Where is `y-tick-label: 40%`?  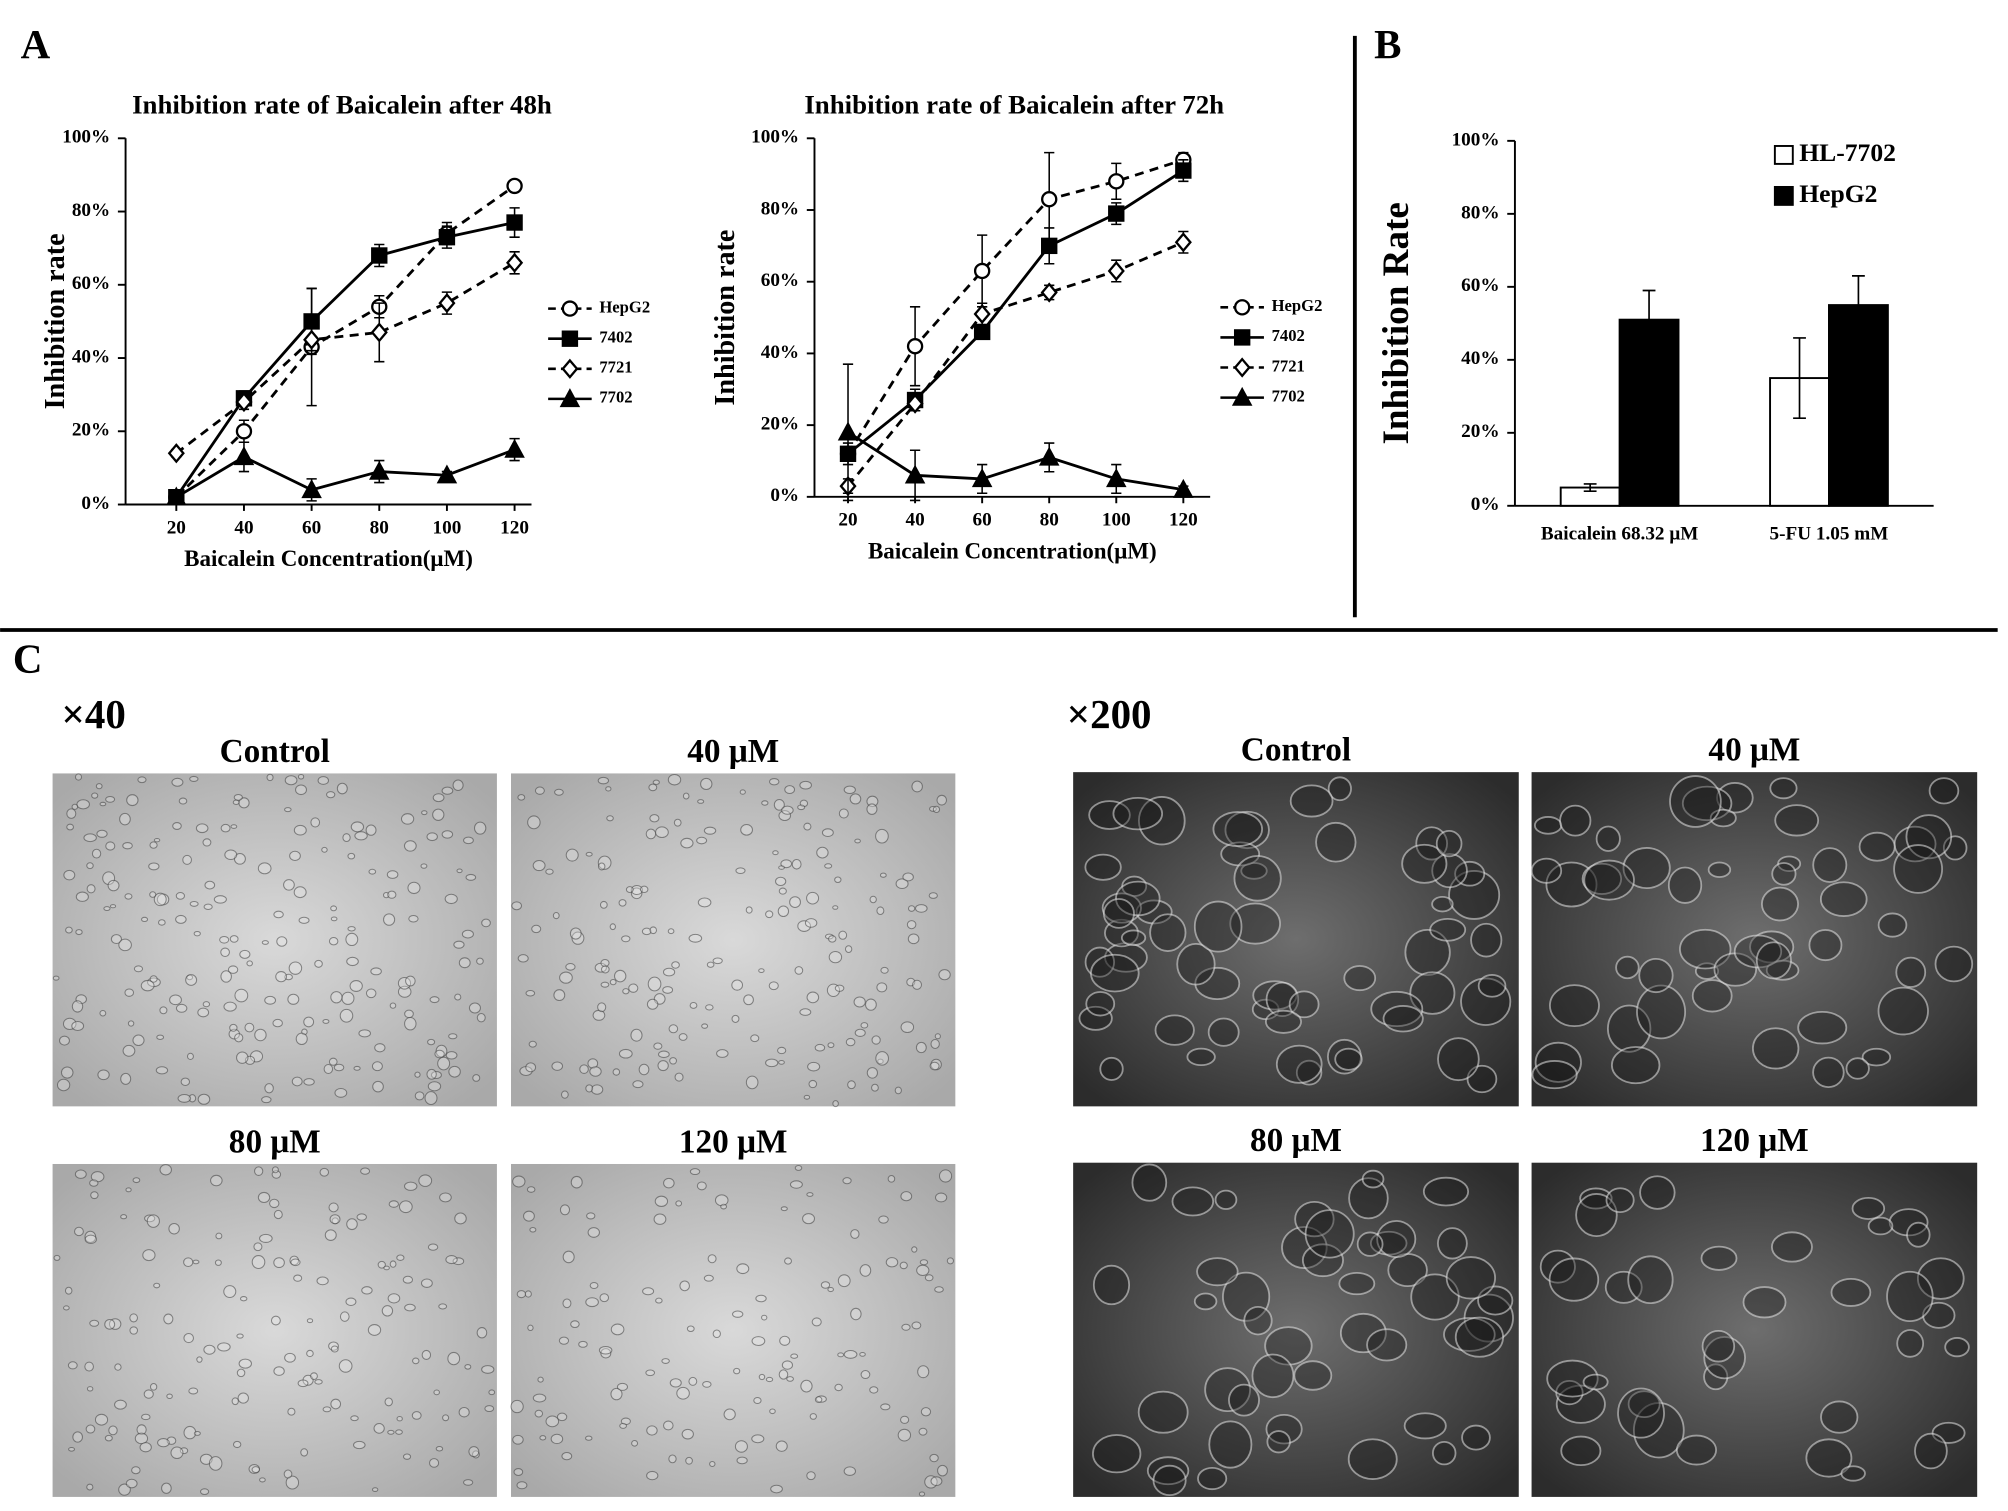
y-tick-label: 40% is located at coordinates (1480, 358).